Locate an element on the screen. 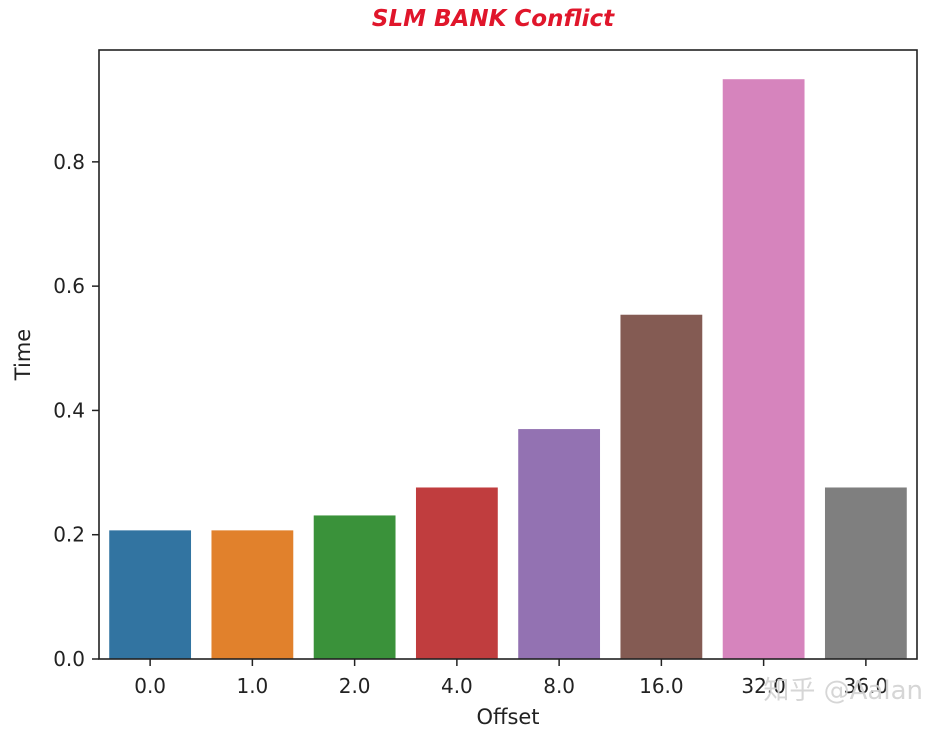 Image resolution: width=949 pixels, height=733 pixels. x-tick-label: 0.0 is located at coordinates (150, 686).